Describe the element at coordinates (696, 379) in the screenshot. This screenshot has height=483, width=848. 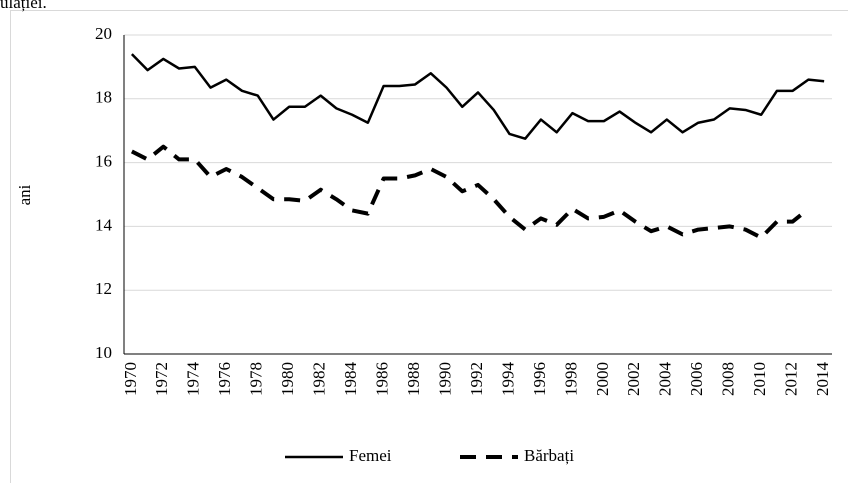
I see `x-tick-label: 2006` at that location.